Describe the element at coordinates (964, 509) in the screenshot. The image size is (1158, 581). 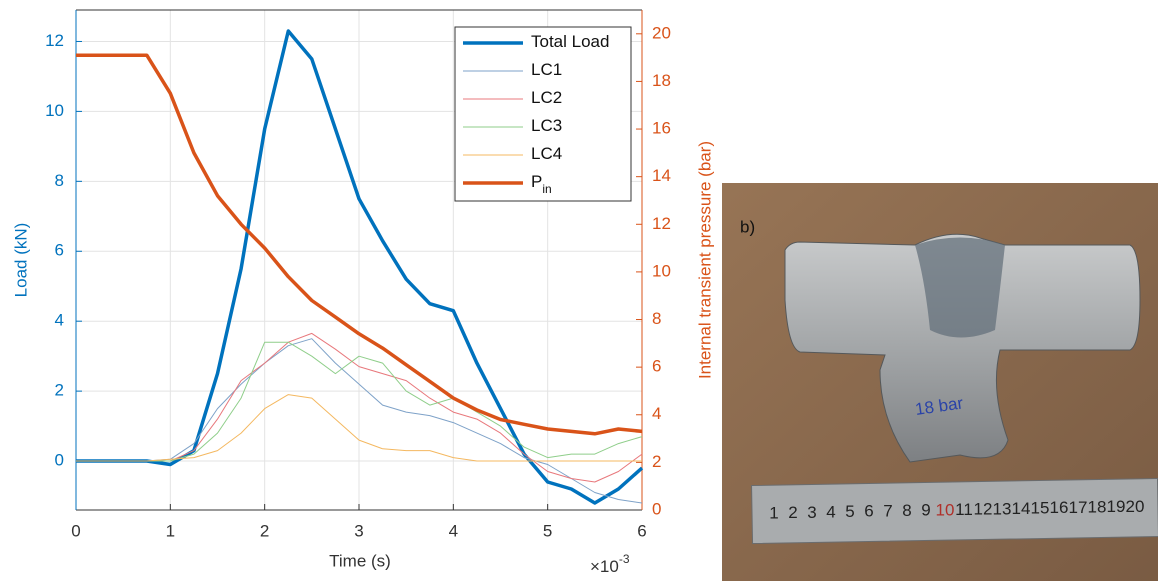
I see `ruler-number: 11` at that location.